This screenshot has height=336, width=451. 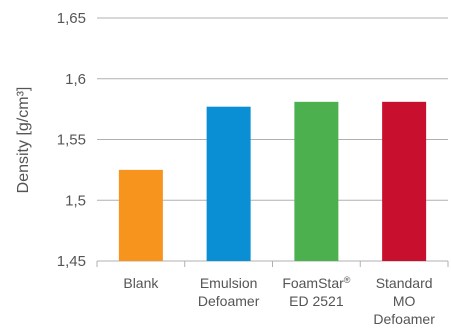 I want to click on category-label: Blank, so click(x=141, y=283).